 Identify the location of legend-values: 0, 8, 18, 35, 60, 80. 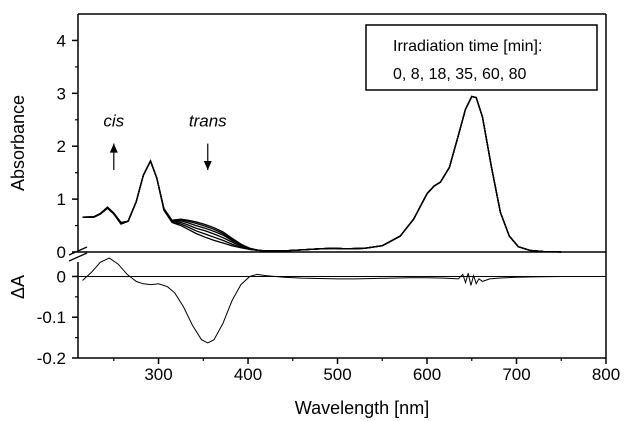
(460, 74).